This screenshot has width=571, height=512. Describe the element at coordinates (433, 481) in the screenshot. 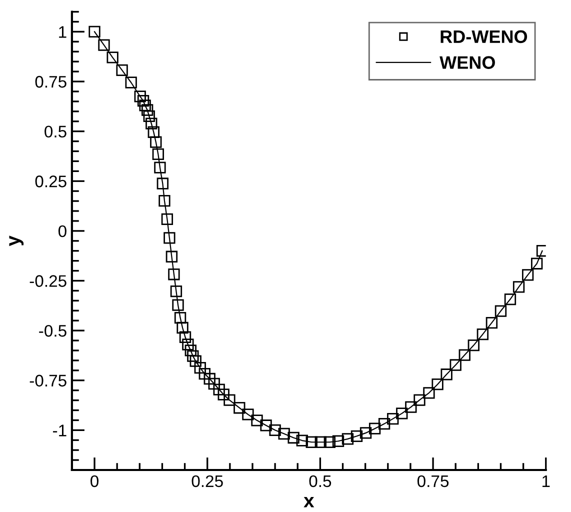

I see `x-tick-label: 0.75` at that location.